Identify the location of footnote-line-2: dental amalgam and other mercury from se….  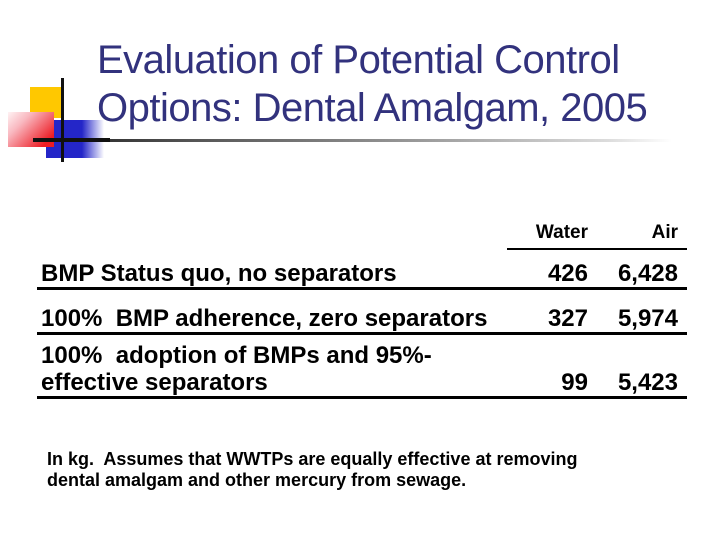
(257, 480).